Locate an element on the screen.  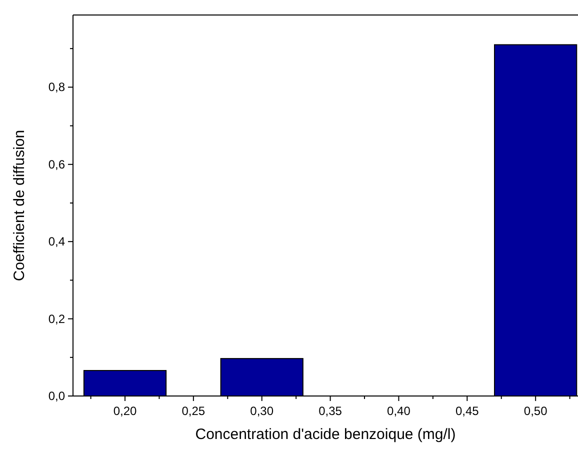
x-axis-title: Concentration d'acide benzoique (mg/l) is located at coordinates (325, 434).